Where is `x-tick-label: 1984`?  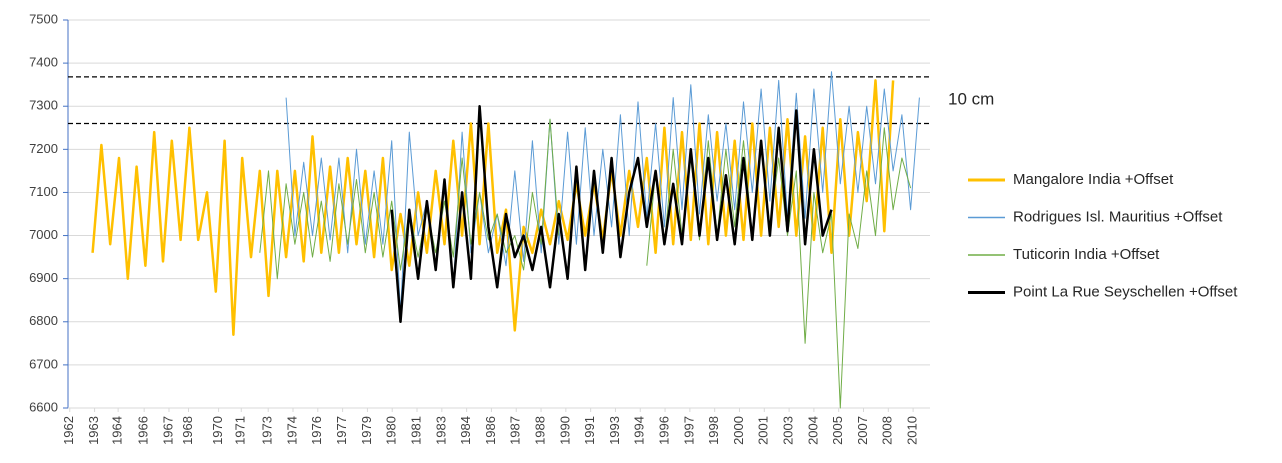
x-tick-label: 1984 is located at coordinates (465, 430).